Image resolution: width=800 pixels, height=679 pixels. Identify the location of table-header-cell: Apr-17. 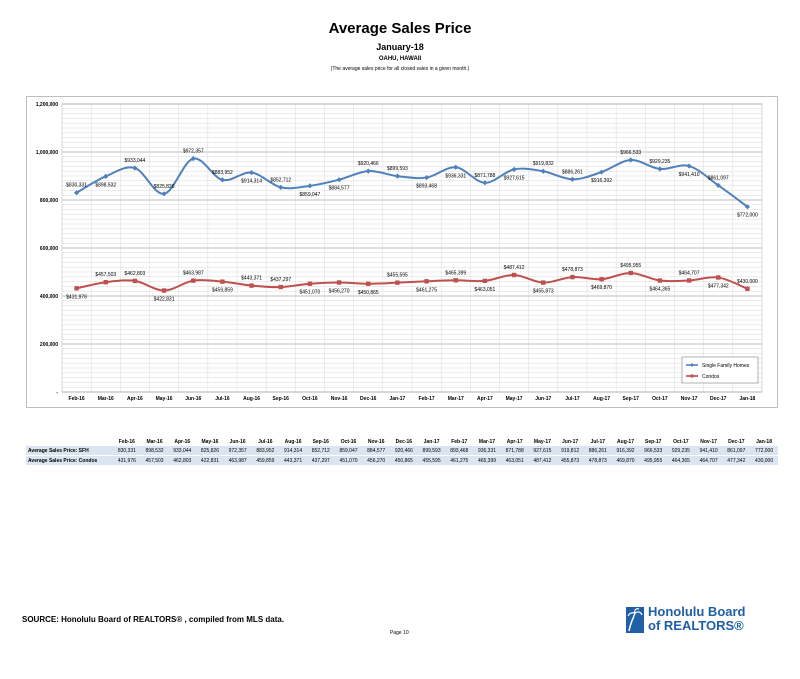
(514, 441).